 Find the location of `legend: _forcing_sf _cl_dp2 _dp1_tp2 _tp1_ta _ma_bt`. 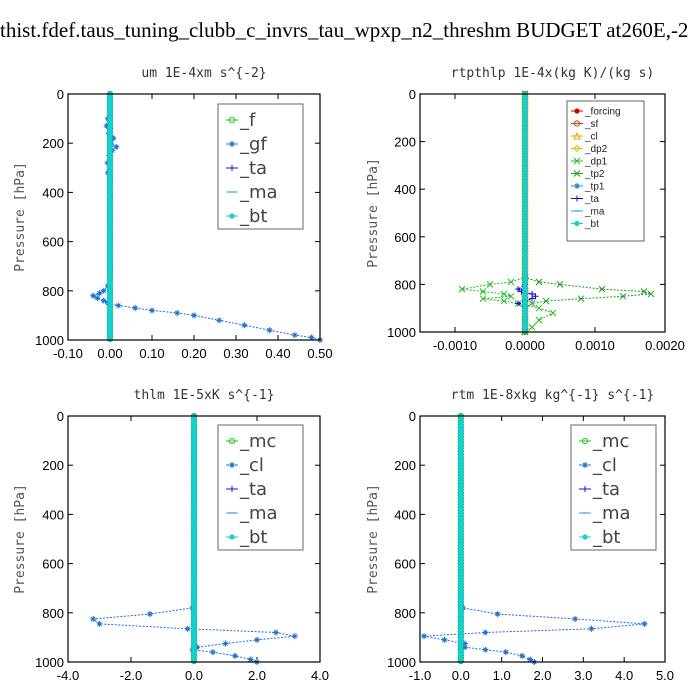

legend: _forcing_sf _cl_dp2 _dp1_tp2 _tp1_ta _ma_bt is located at coordinates (605, 171).